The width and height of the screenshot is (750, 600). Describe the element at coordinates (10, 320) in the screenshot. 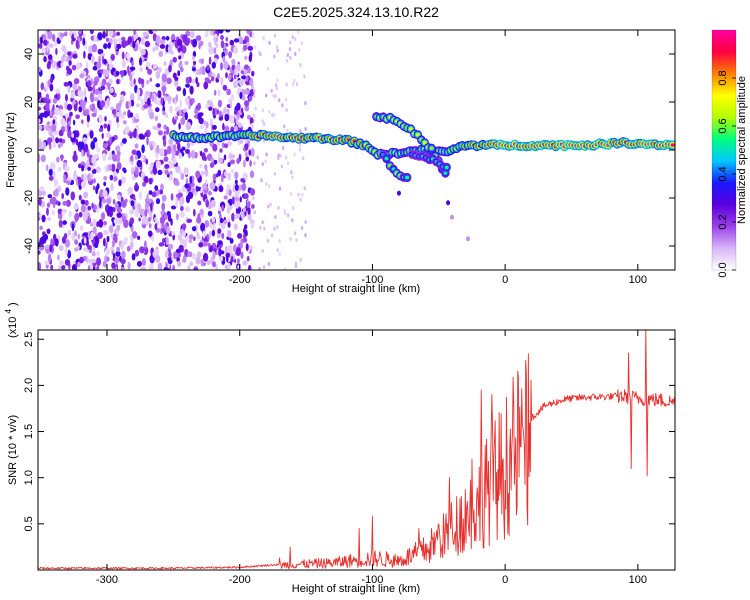

I see `svg-text: (x10 4 )` at that location.